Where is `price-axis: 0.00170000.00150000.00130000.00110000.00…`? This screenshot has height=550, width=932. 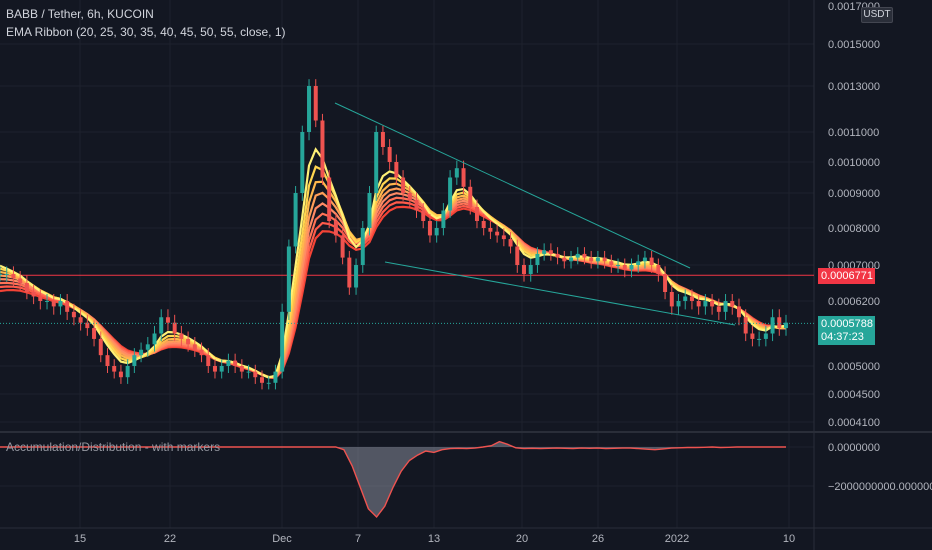
price-axis: 0.00170000.00150000.00130000.00110000.00… is located at coordinates (854, 215).